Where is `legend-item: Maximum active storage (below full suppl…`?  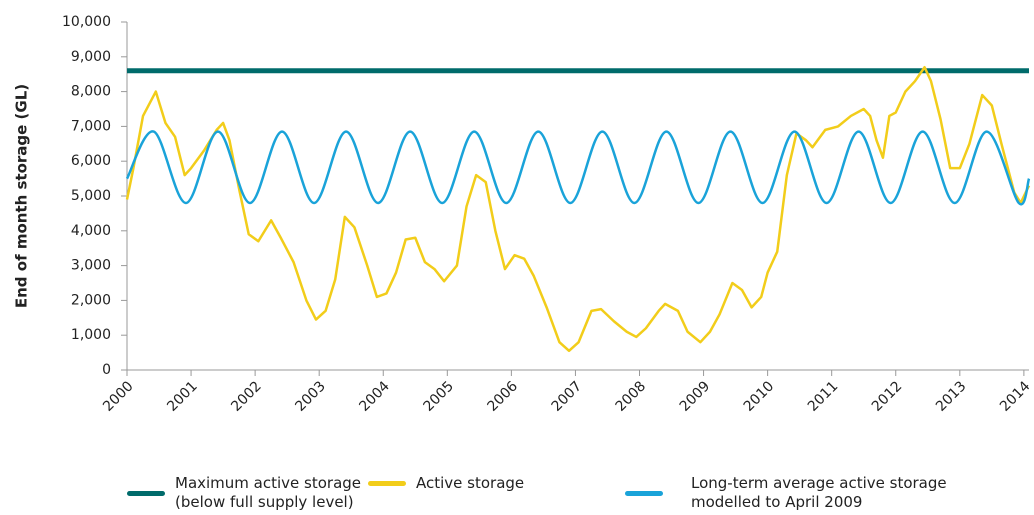
legend-item: Maximum active storage (below full suppl… is located at coordinates (256, 493).